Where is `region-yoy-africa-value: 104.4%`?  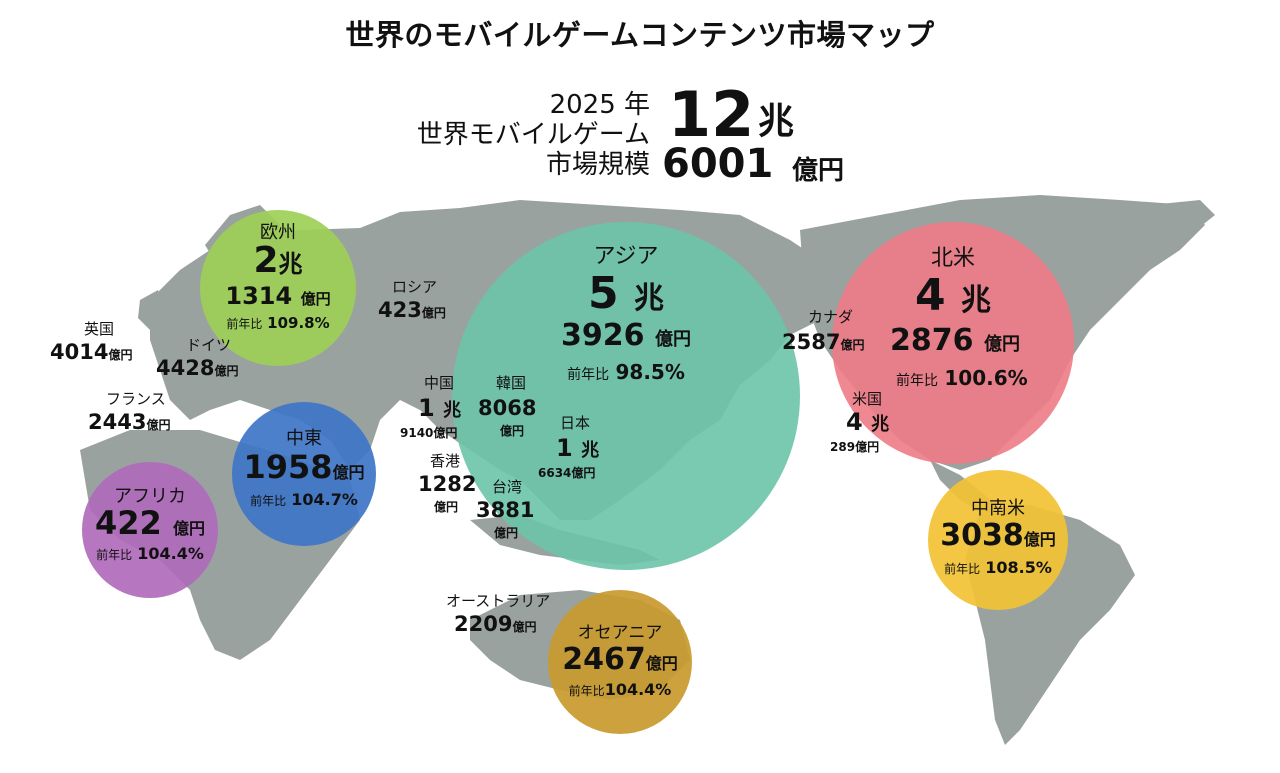 region-yoy-africa-value: 104.4% is located at coordinates (170, 553).